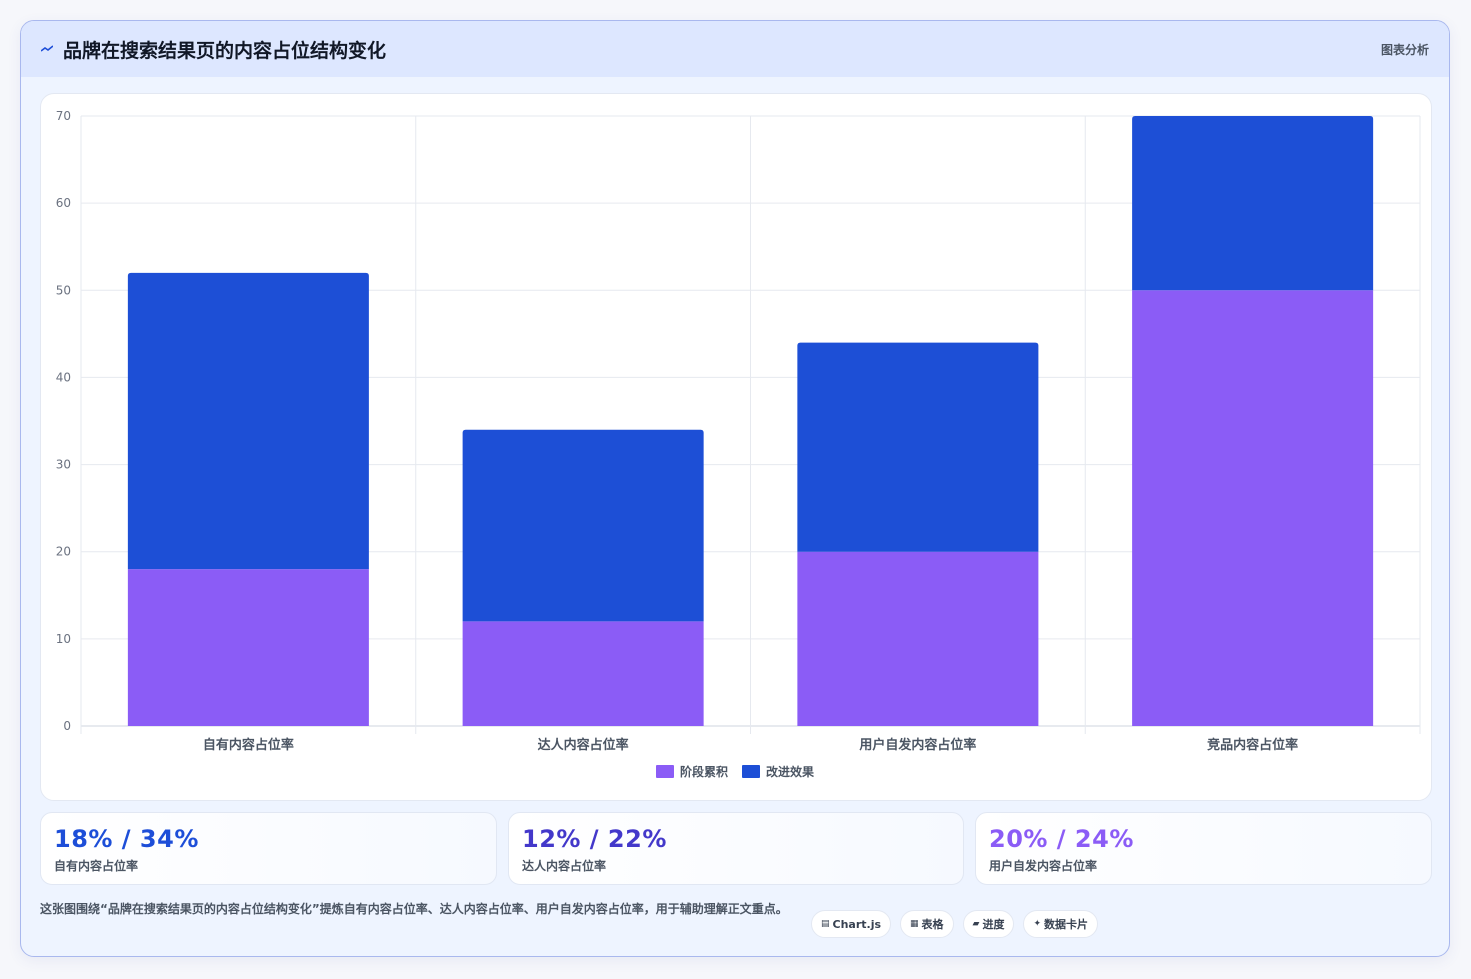 The image size is (1471, 979). What do you see at coordinates (63, 116) in the screenshot?
I see `y-tick-label: 70` at bounding box center [63, 116].